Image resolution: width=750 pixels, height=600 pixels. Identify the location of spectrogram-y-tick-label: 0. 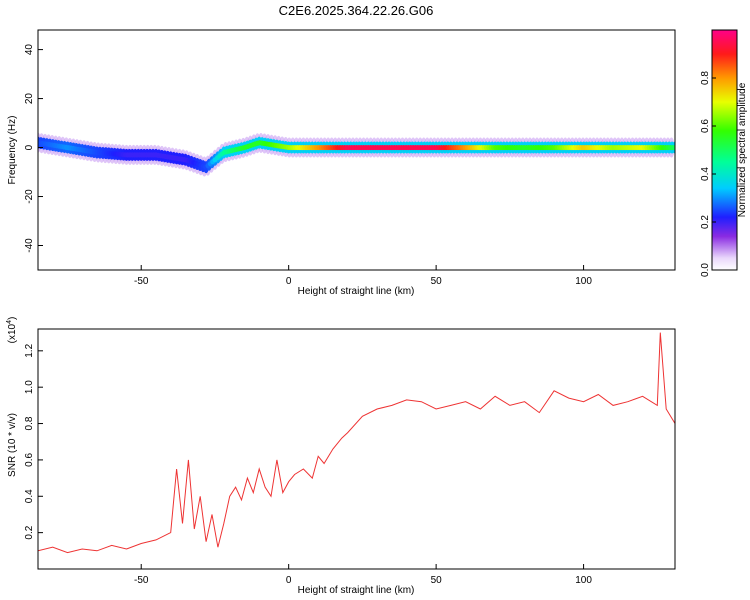
(29, 147).